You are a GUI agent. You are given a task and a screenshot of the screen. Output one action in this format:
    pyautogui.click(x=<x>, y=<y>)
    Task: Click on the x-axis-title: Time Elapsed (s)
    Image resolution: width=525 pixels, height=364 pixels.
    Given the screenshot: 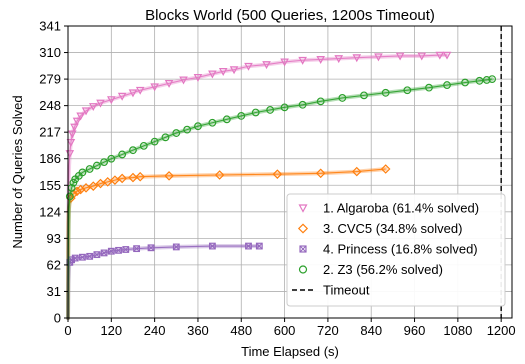 What is the action you would take?
    pyautogui.click(x=290, y=351)
    